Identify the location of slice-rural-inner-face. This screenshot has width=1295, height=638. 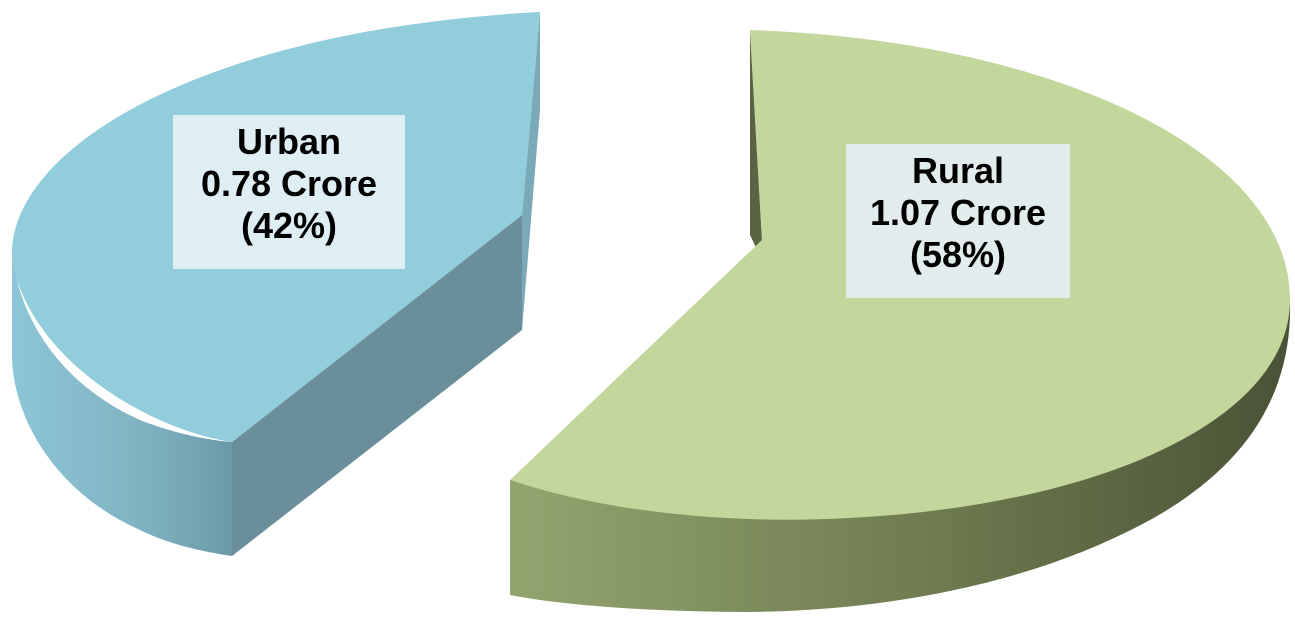
(756, 145).